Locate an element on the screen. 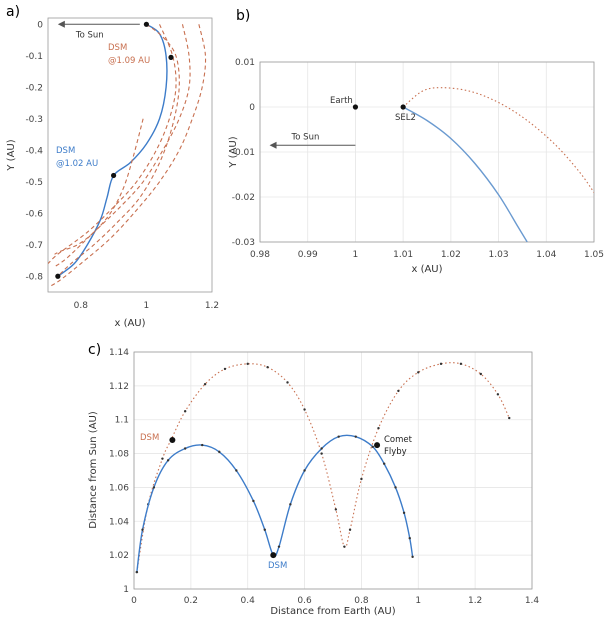  y-tick-label: 1 is located at coordinates (126, 590).